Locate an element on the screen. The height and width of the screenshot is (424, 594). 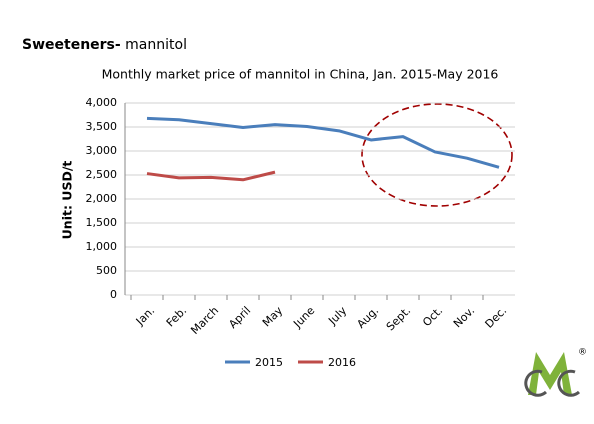
y-tick-label: 3,000 is located at coordinates (102, 150).